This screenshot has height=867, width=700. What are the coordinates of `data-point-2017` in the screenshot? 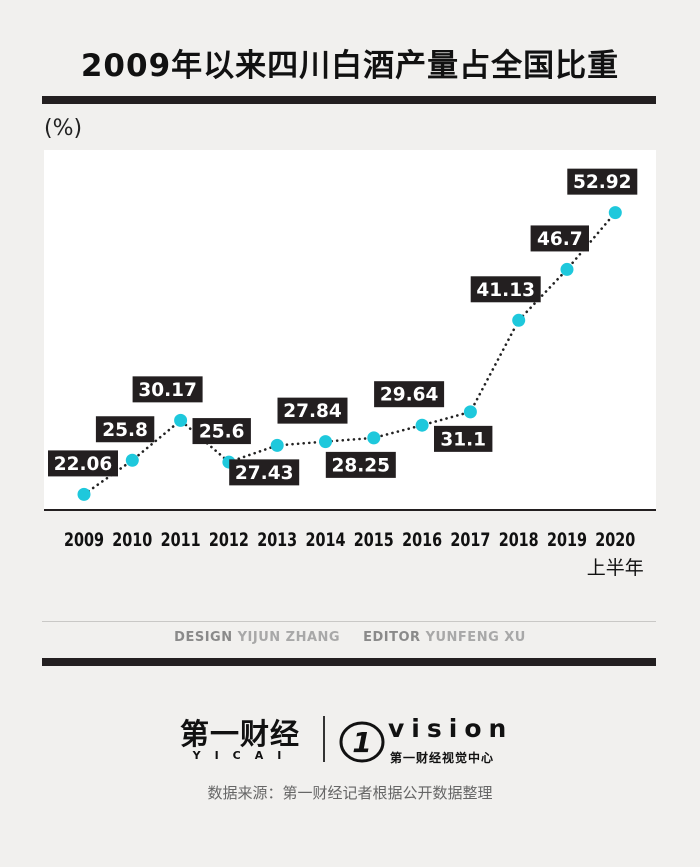 It's located at (470, 412).